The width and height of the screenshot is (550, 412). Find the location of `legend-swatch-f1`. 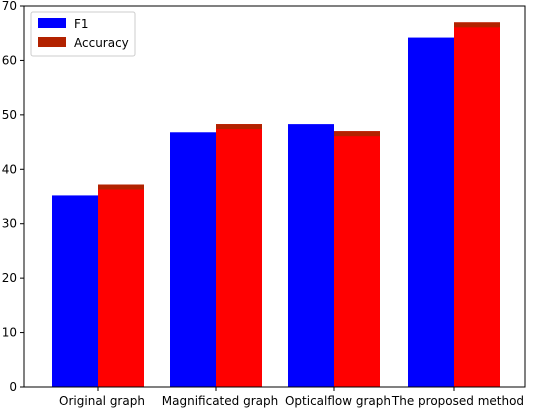

legend-swatch-f1 is located at coordinates (52, 23).